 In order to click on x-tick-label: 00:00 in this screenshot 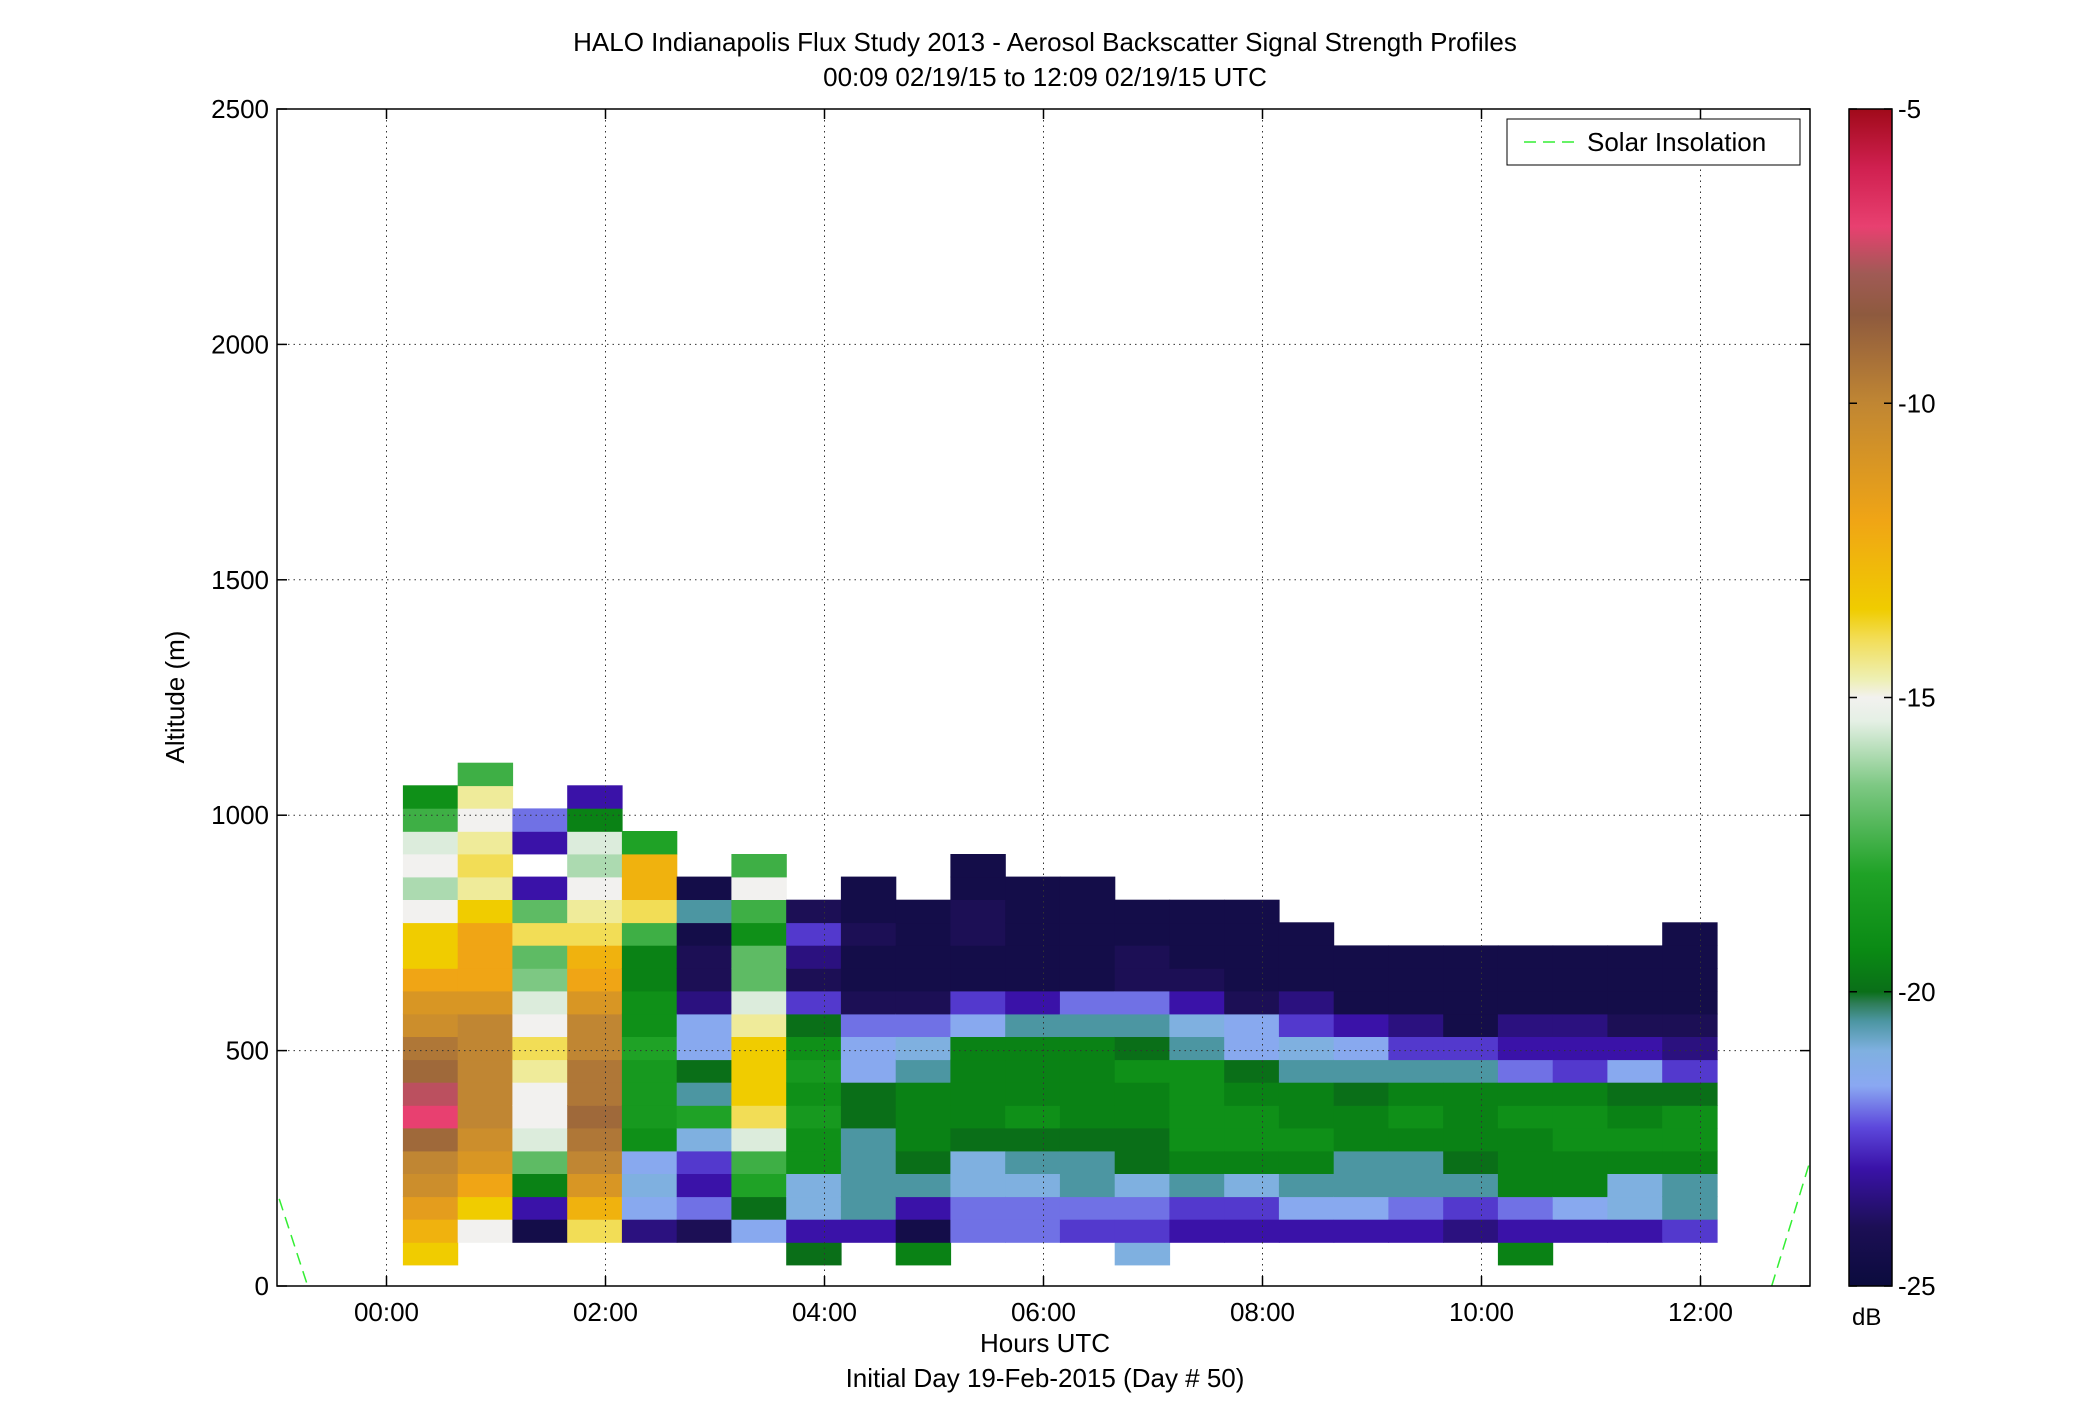, I will do `click(386, 1312)`.